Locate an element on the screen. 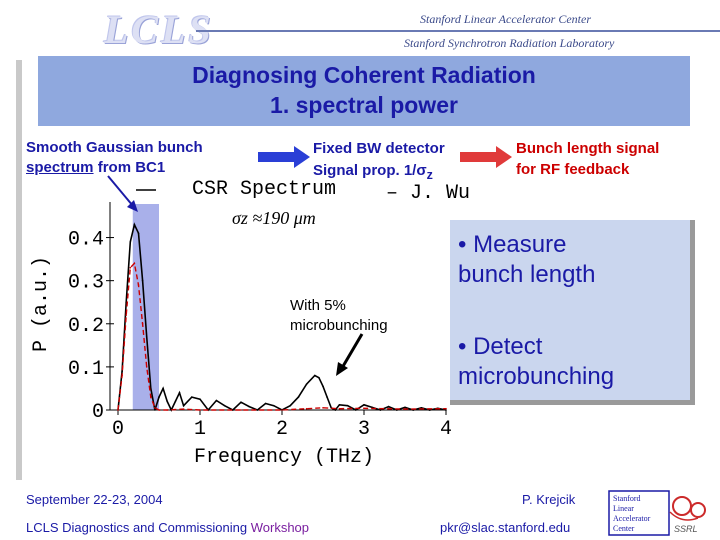  x-axis-label: Frequency (THz) is located at coordinates (284, 457).